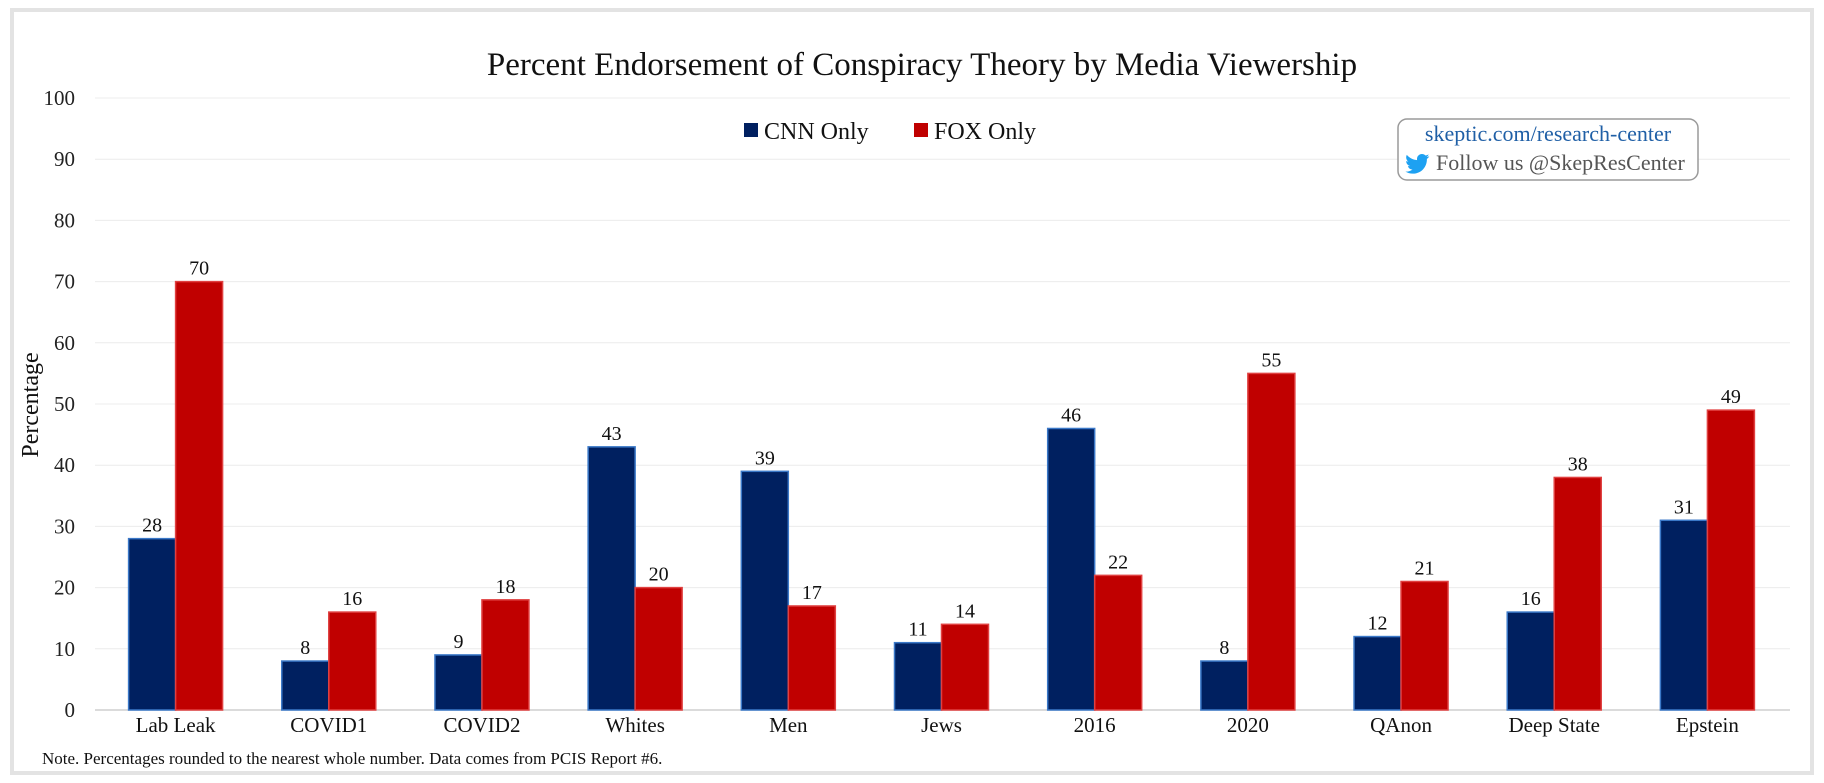  Describe the element at coordinates (788, 725) in the screenshot. I see `x-category-label: Men` at that location.